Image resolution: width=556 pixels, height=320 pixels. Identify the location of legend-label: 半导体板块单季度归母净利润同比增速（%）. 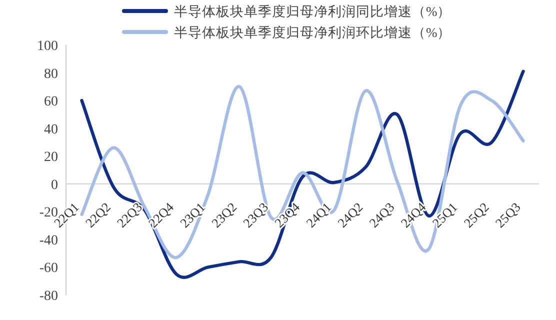
(313, 11).